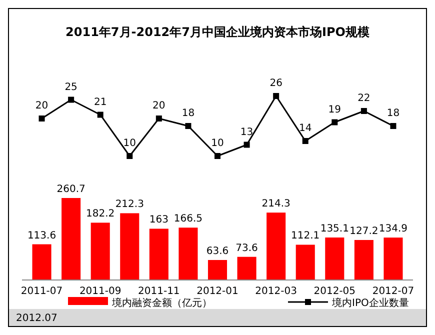  Describe the element at coordinates (276, 204) in the screenshot. I see `data-label: 214.3` at that location.